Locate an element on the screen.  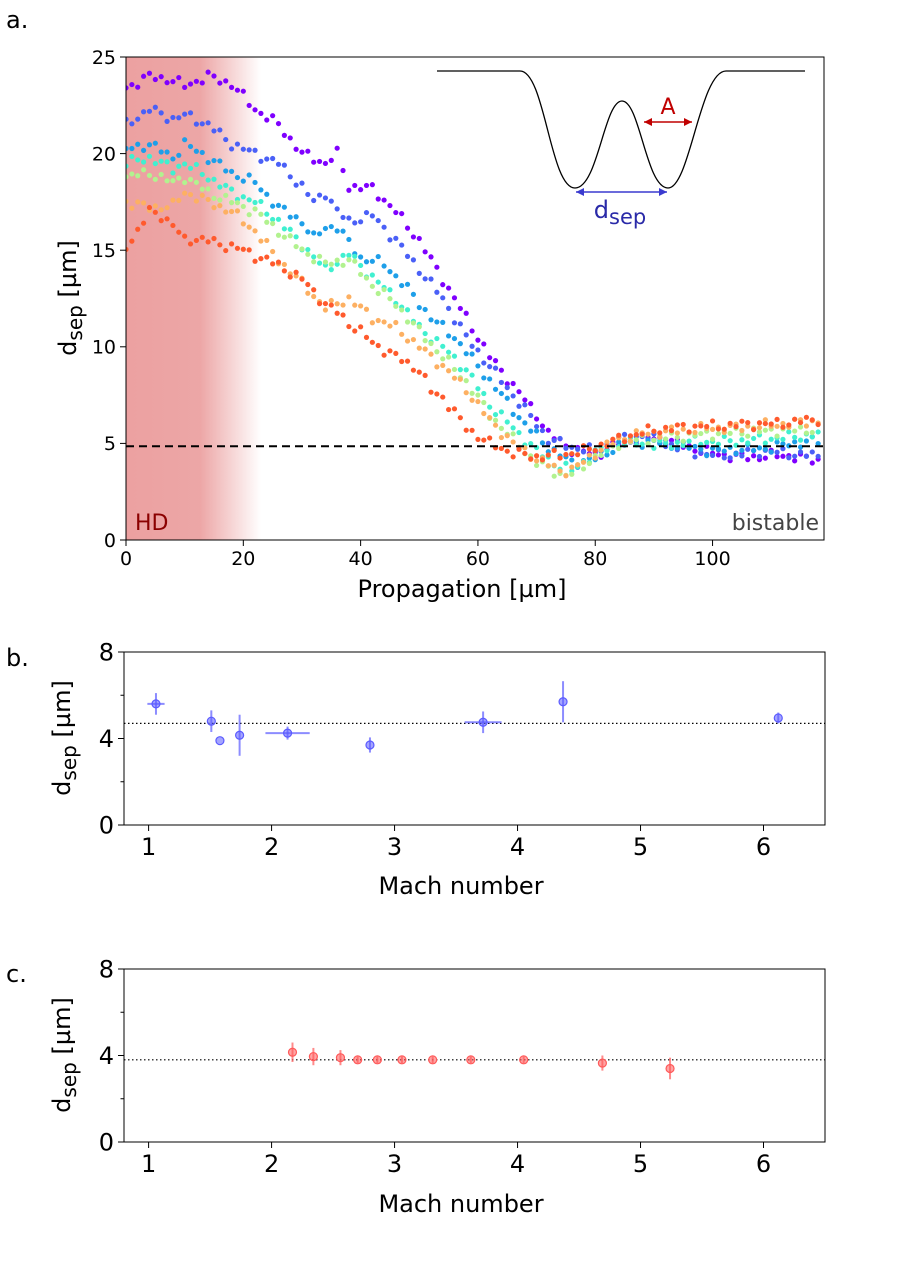
panel-b-x-label: Mach number is located at coordinates (460, 886).